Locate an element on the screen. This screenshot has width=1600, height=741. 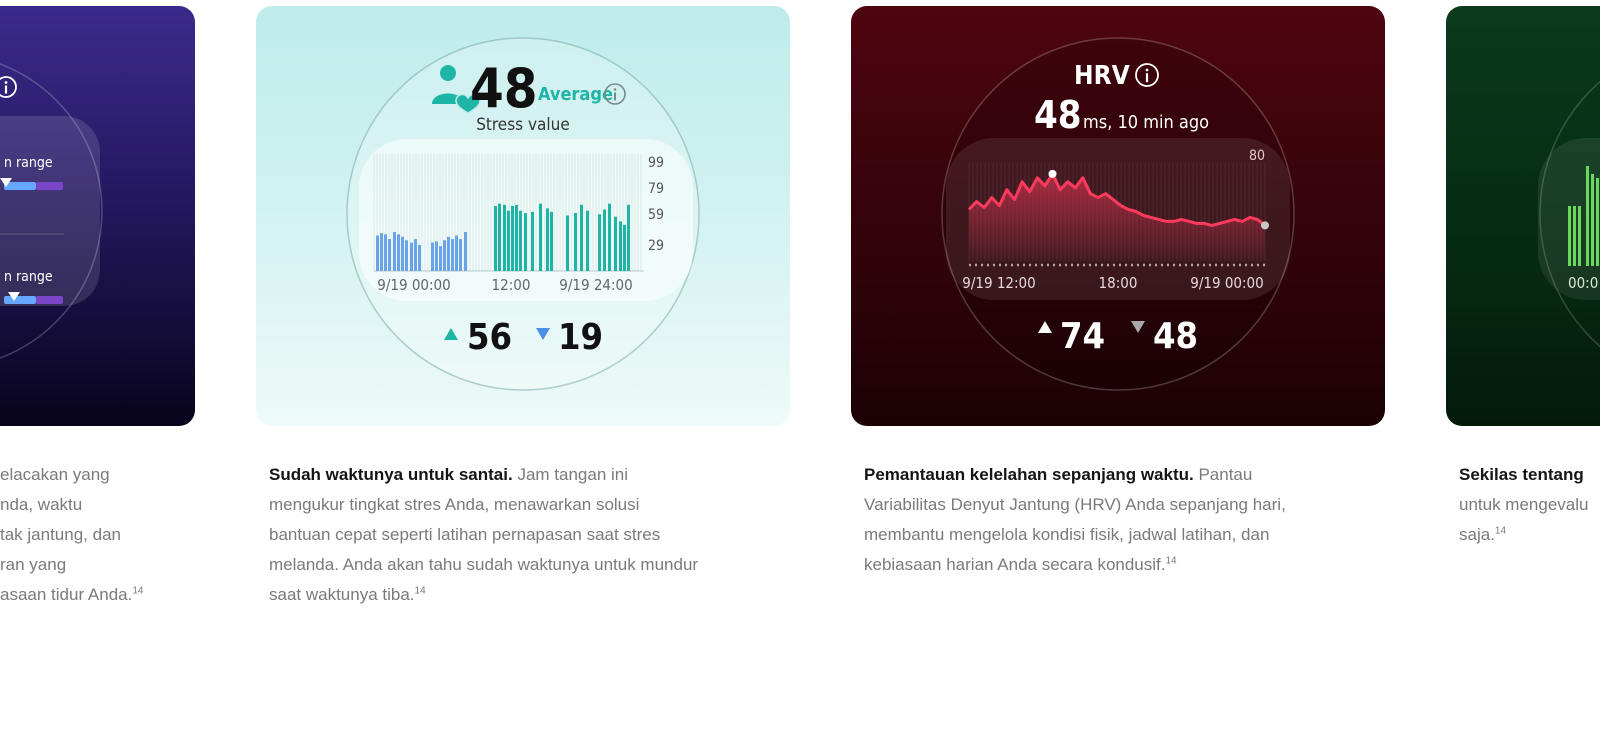
y-tick-label: 29 is located at coordinates (656, 246).